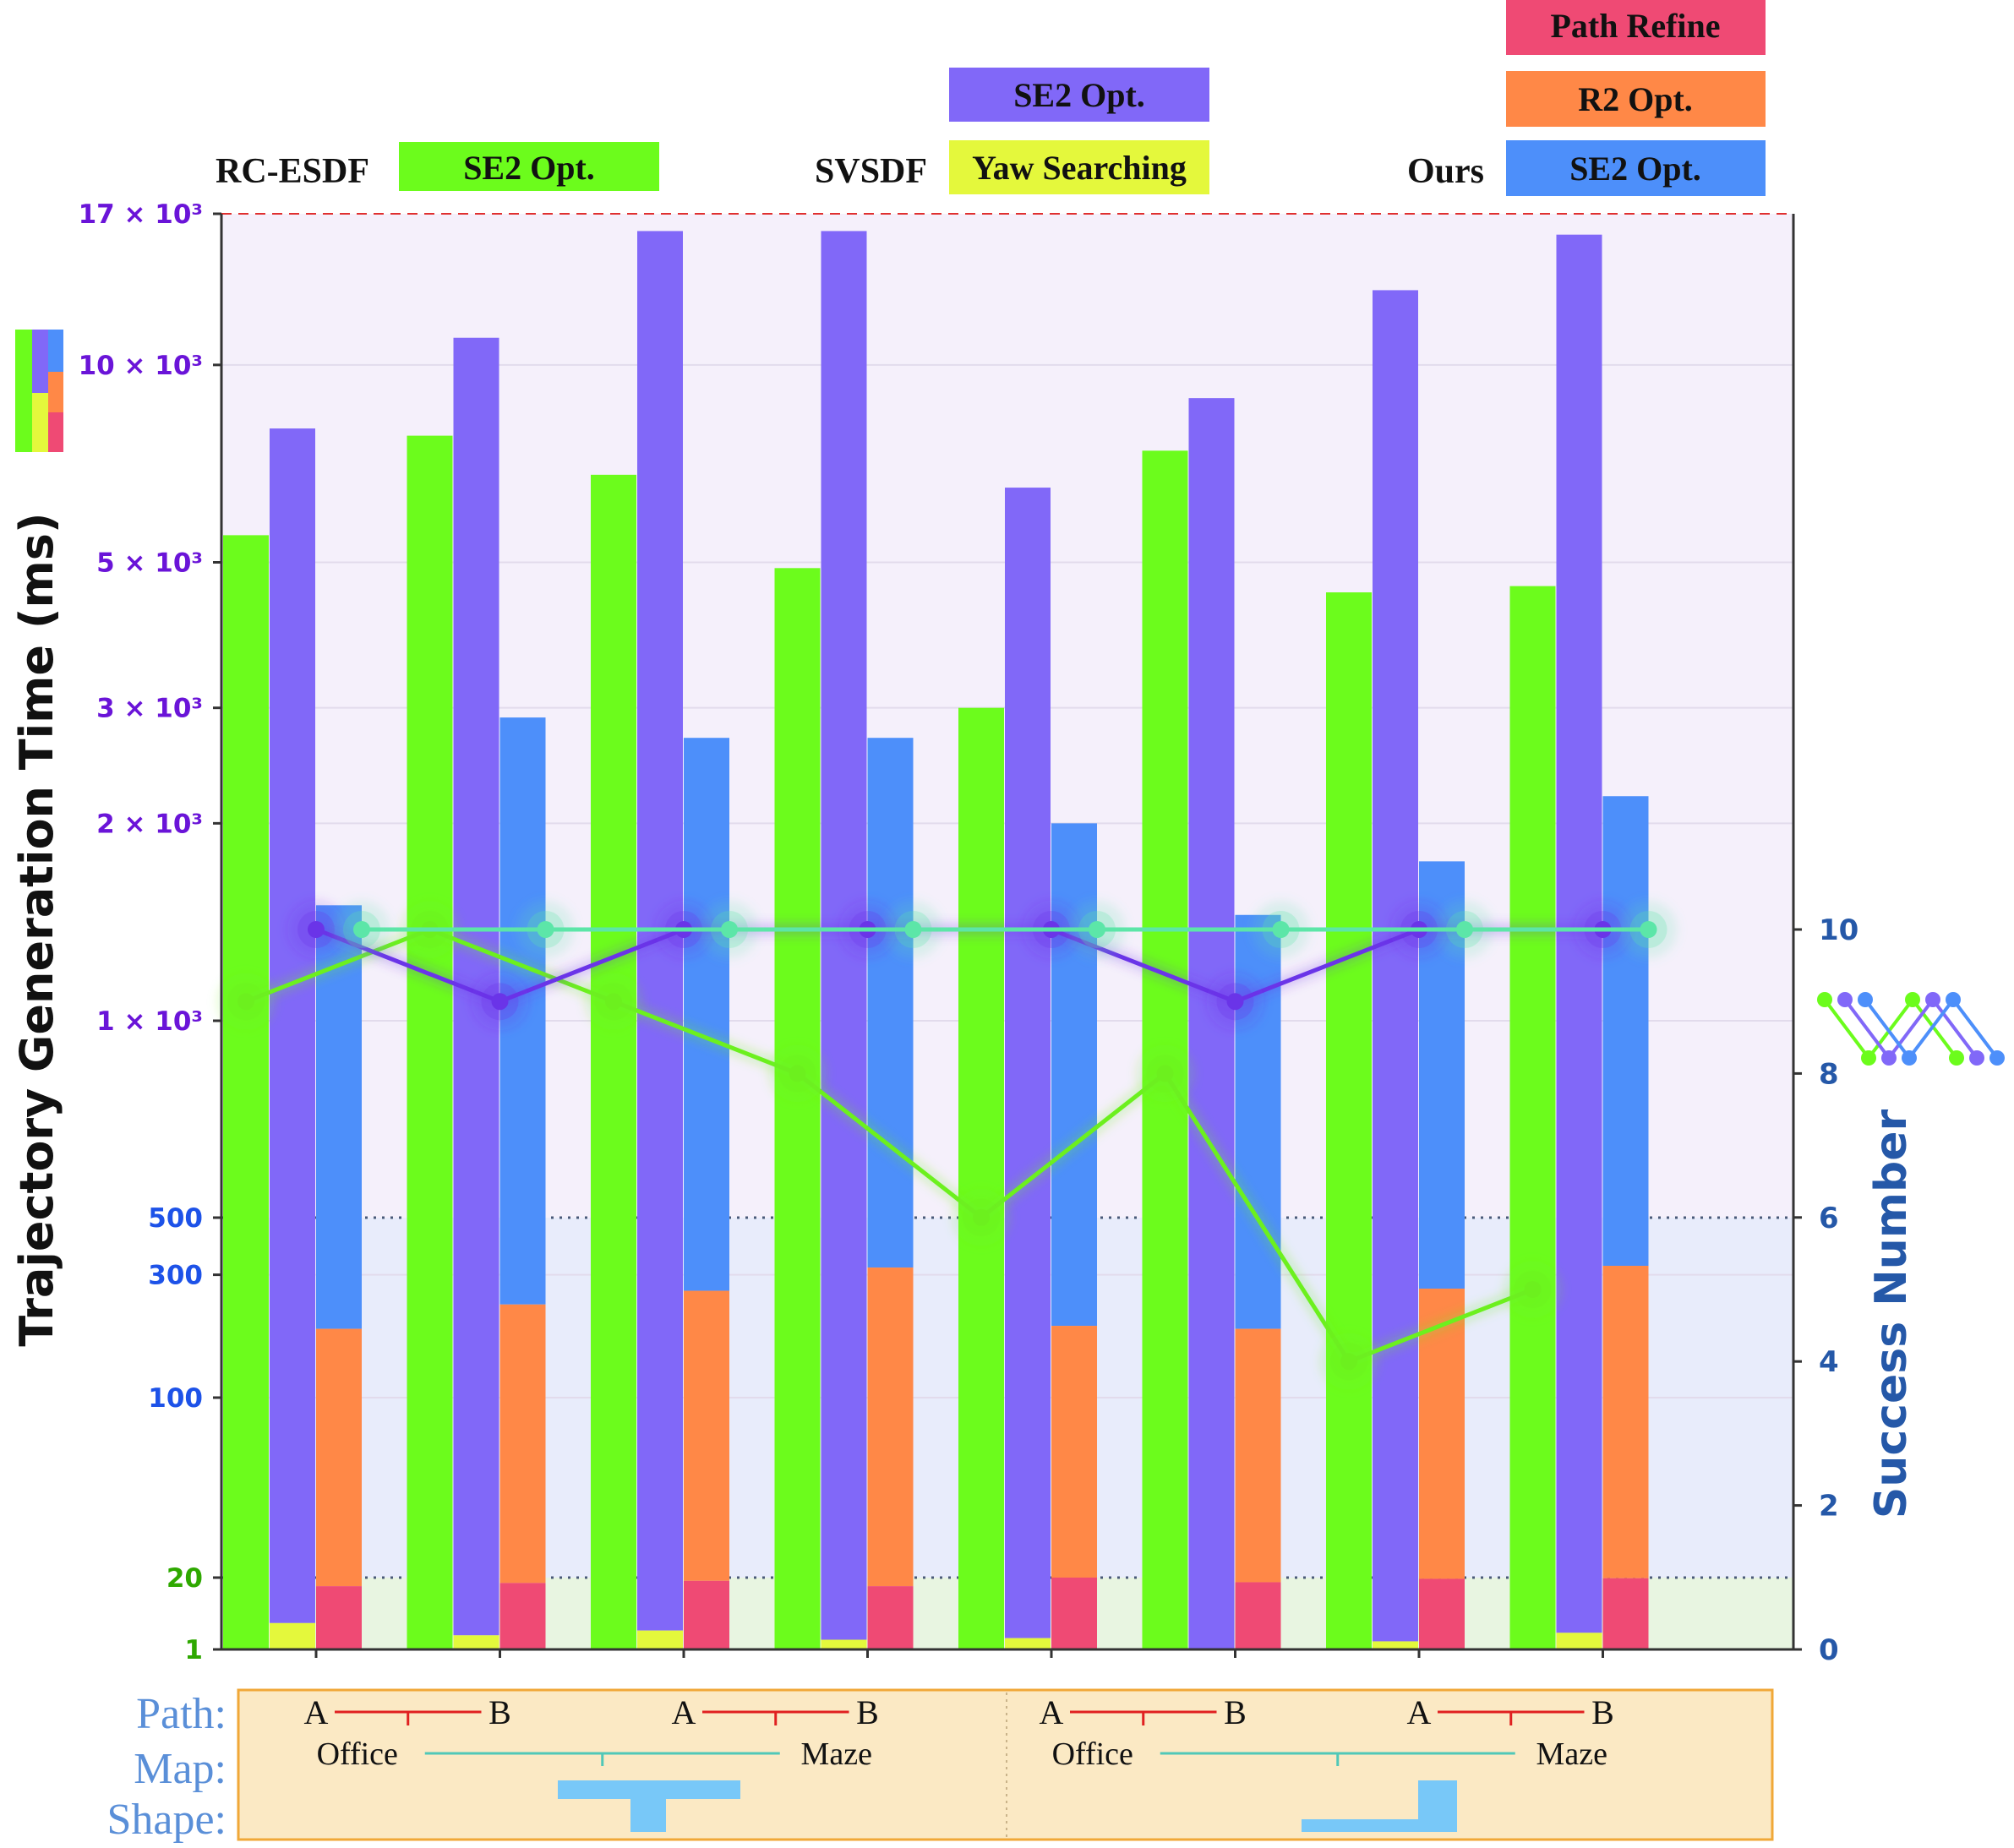  I want to click on y-tick-label: 3 × 10³, so click(149, 709).